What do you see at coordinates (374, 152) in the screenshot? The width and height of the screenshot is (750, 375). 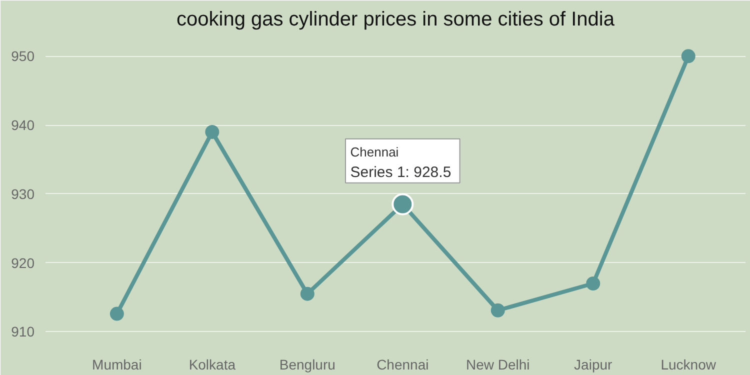 I see `annotation: Chennai` at bounding box center [374, 152].